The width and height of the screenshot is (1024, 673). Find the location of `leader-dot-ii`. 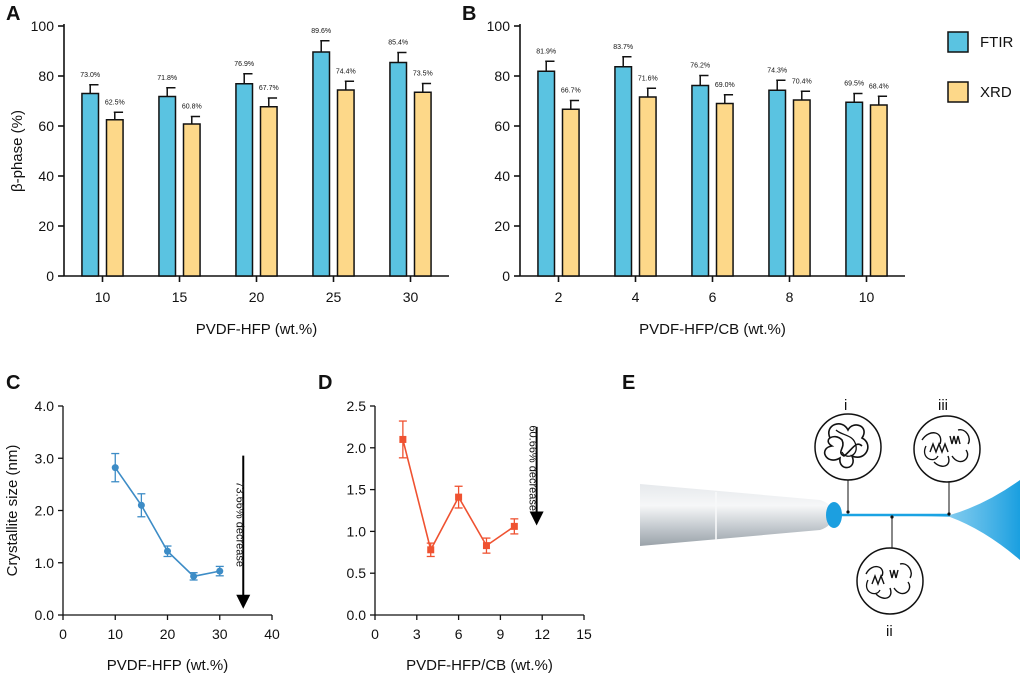

leader-dot-ii is located at coordinates (892, 517).